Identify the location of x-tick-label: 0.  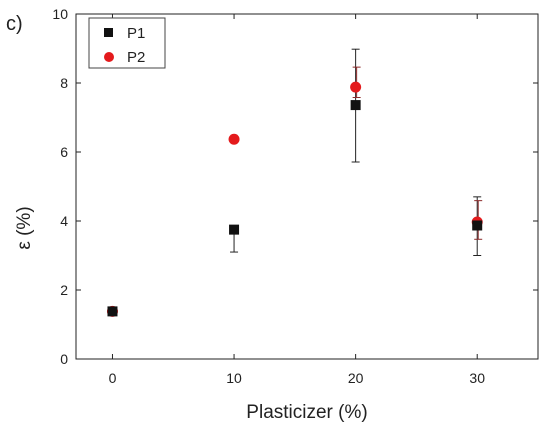
(113, 378).